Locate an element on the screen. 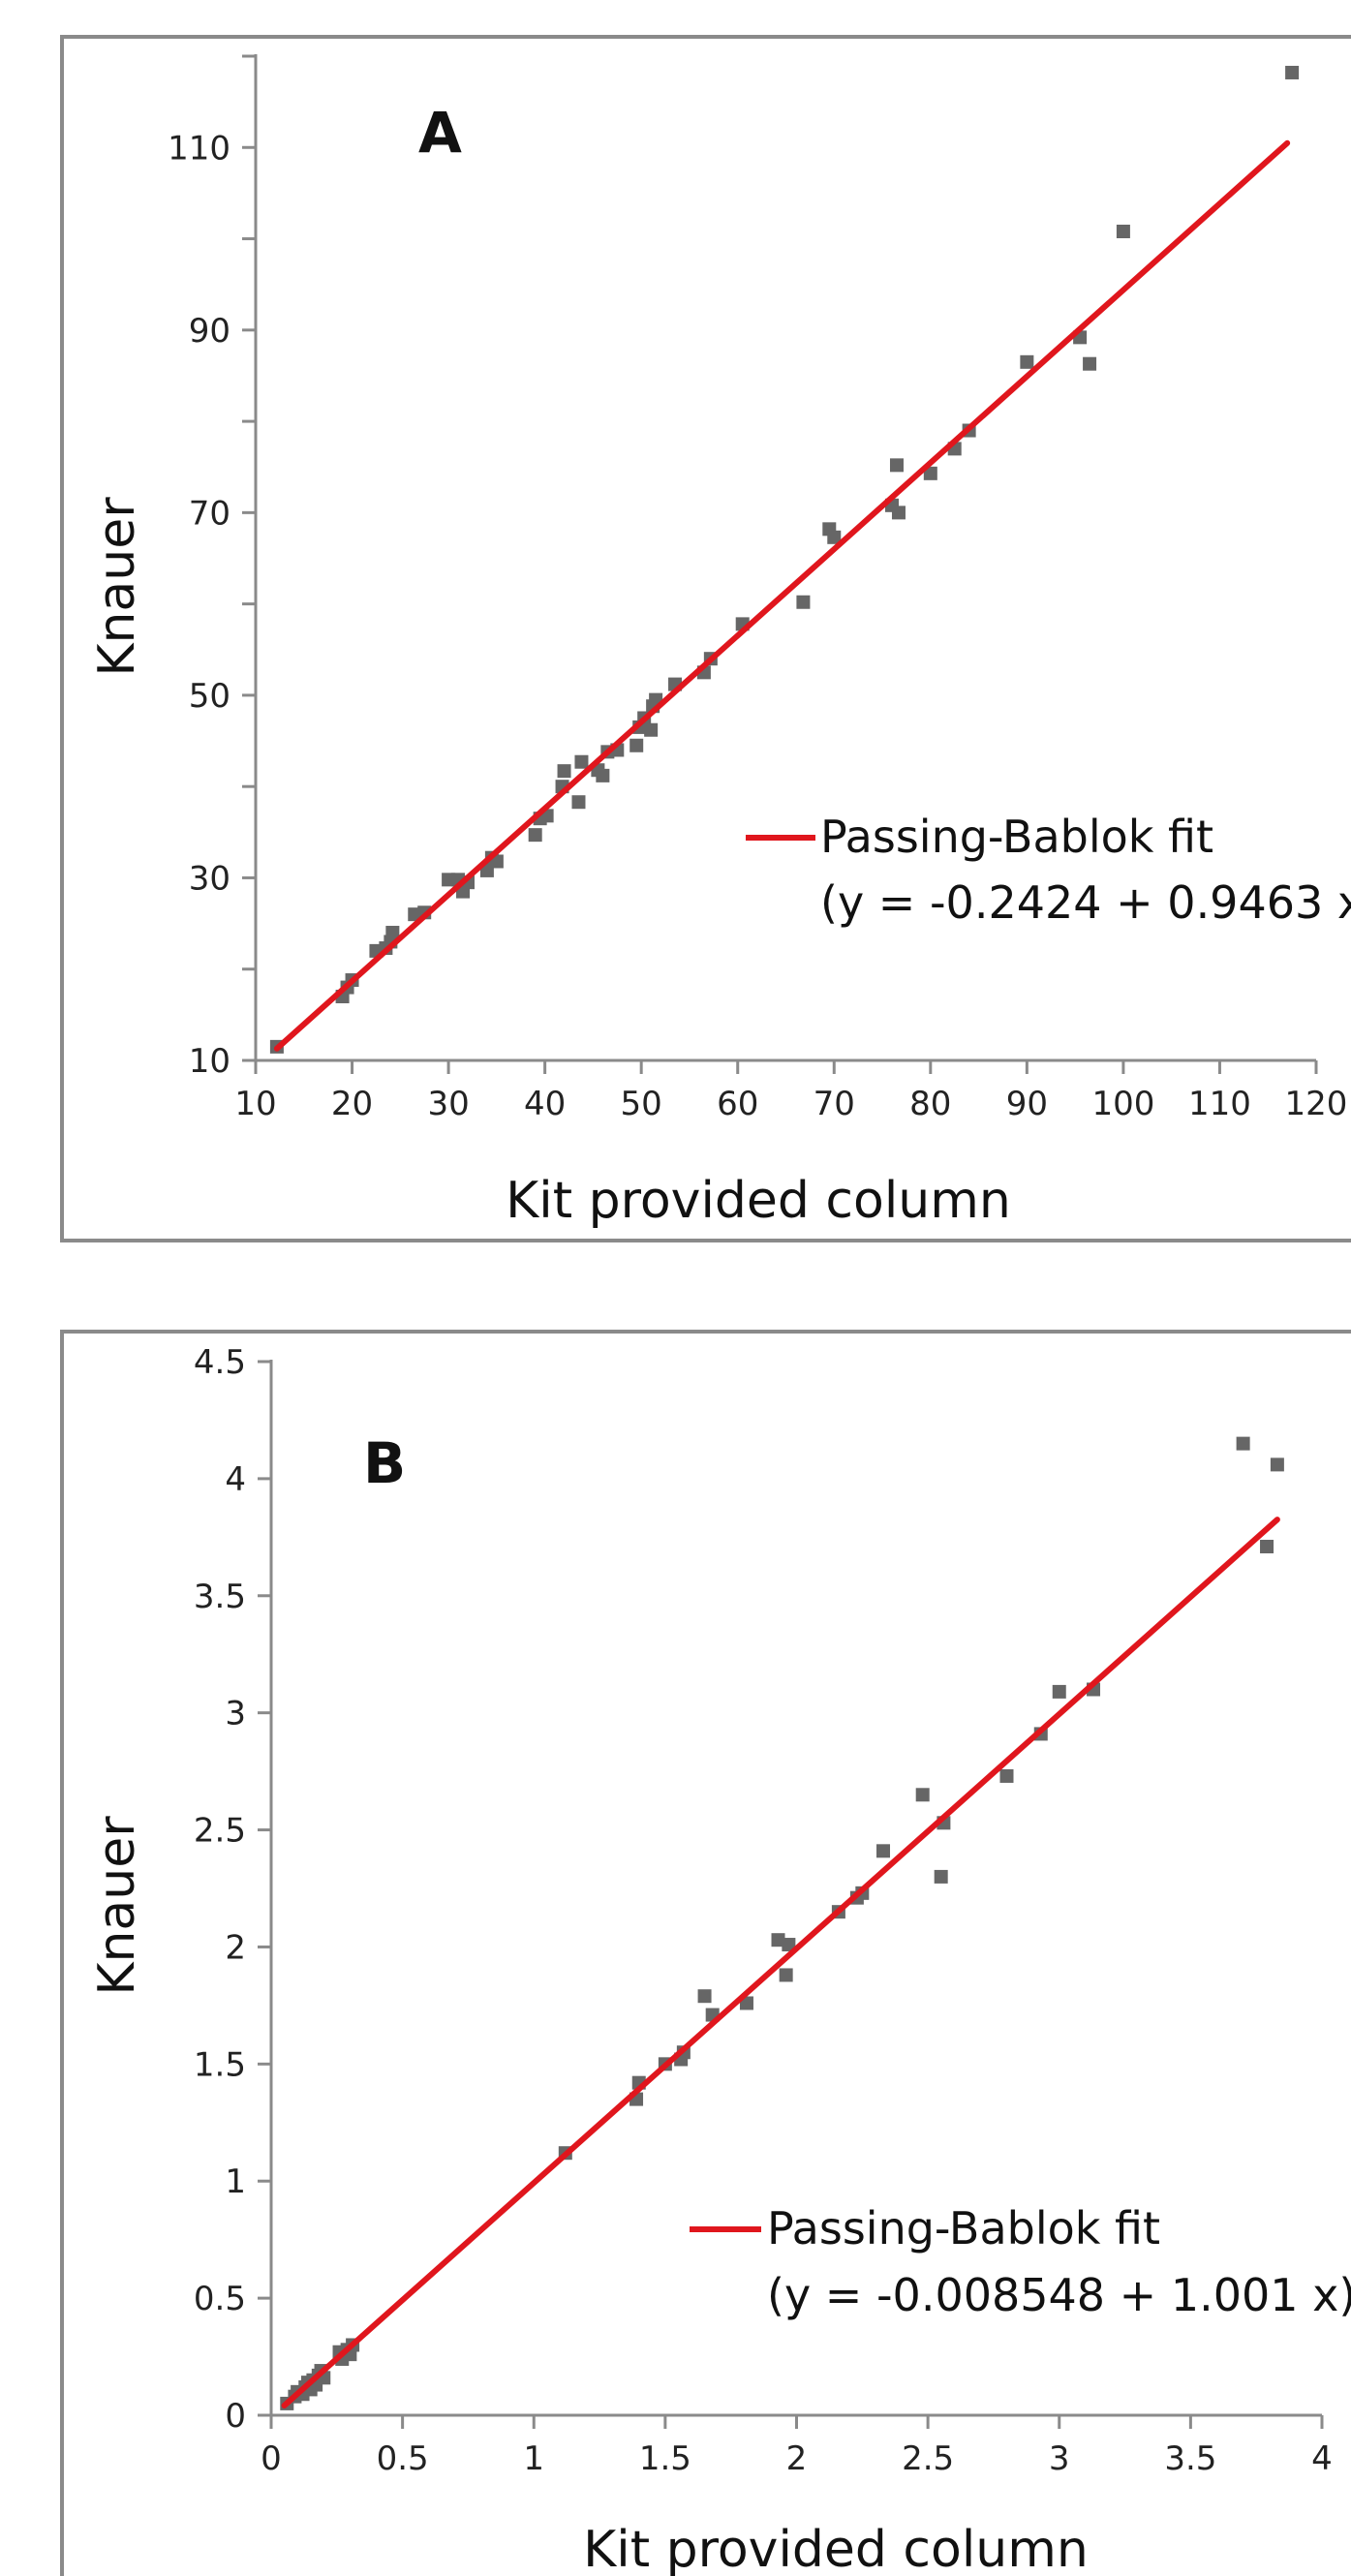  panel-a-y-tick-label: 30 is located at coordinates (209, 878).